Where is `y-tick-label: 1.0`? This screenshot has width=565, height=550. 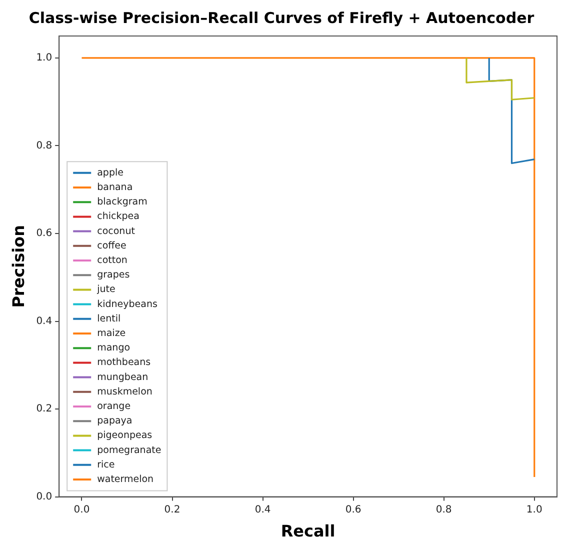 y-tick-label: 1.0 is located at coordinates (44, 58).